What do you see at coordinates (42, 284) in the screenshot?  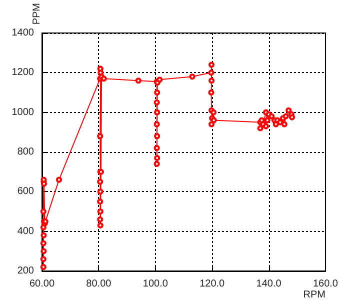 I see `x-tick-label: 60.00` at bounding box center [42, 284].